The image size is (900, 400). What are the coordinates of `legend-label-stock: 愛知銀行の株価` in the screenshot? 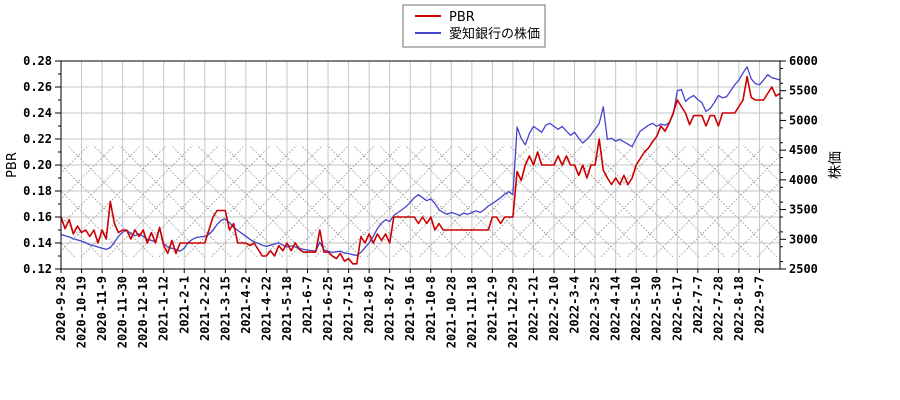 It's located at (494, 34).